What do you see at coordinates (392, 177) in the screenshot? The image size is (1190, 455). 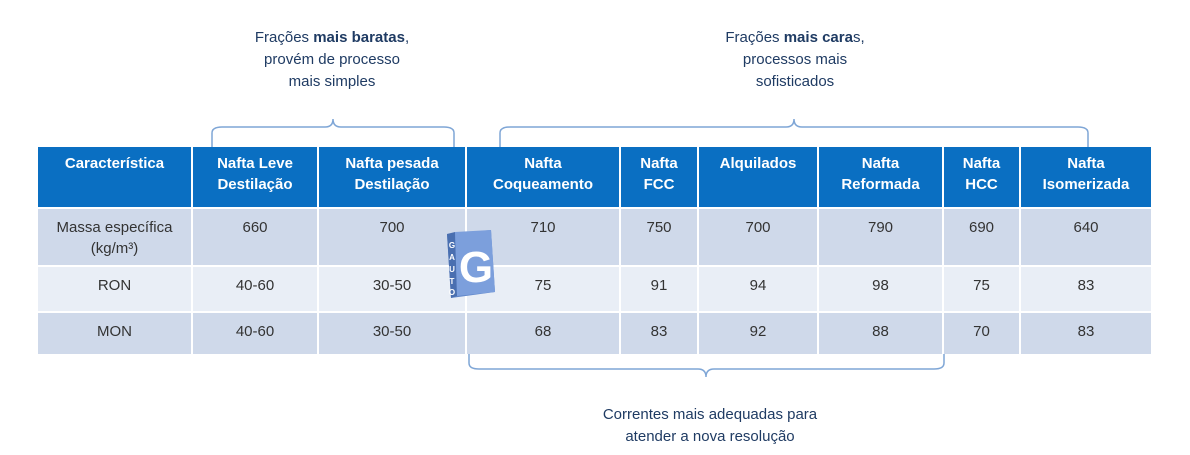 I see `header-heavy-naphtha: Nafta pesada Destilação` at bounding box center [392, 177].